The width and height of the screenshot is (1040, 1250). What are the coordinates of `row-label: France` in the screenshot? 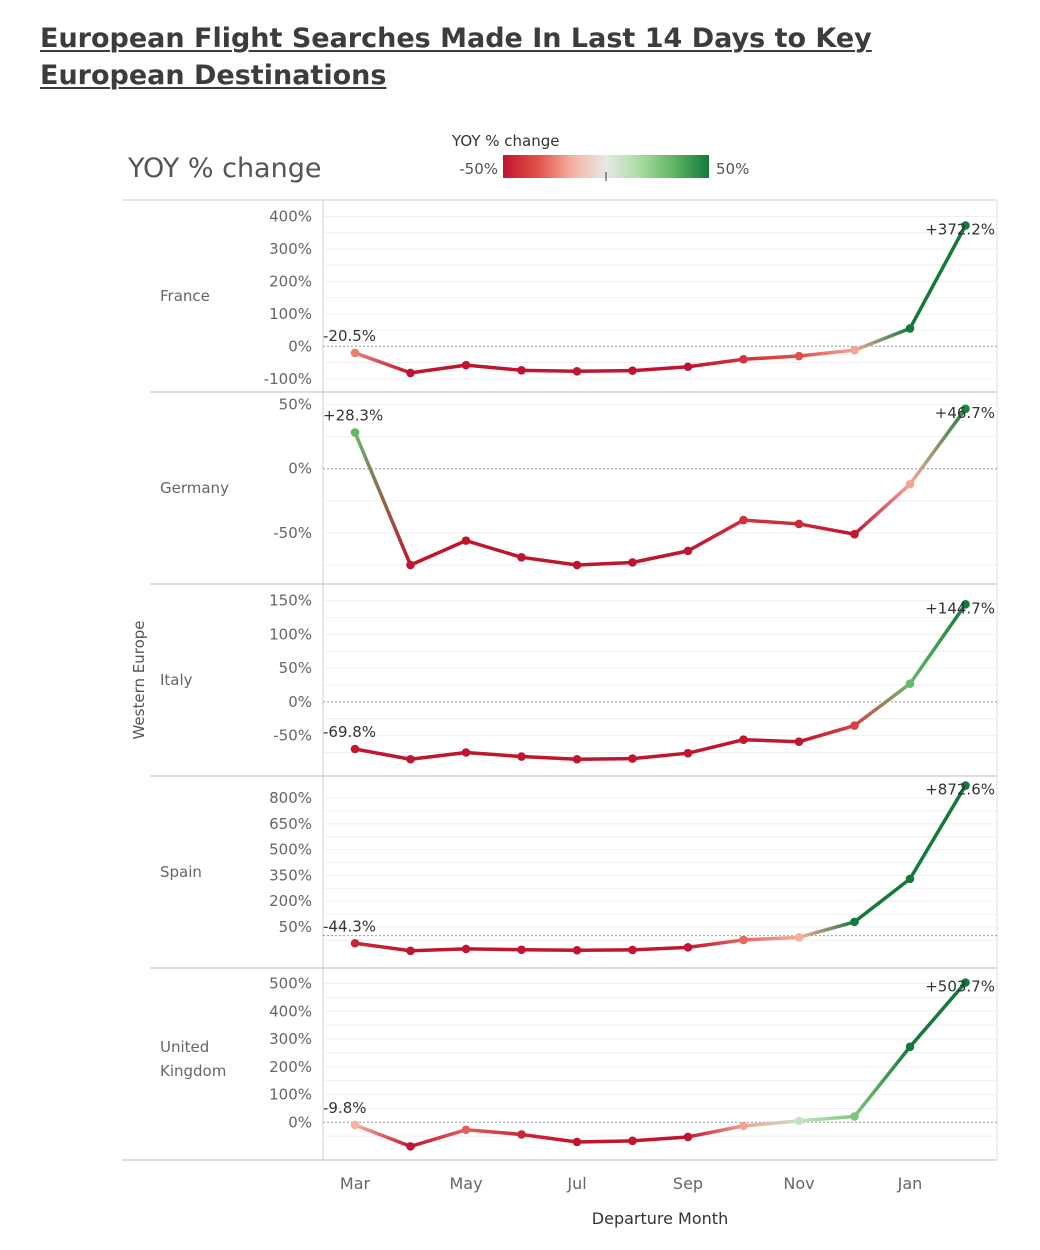 It's located at (185, 296).